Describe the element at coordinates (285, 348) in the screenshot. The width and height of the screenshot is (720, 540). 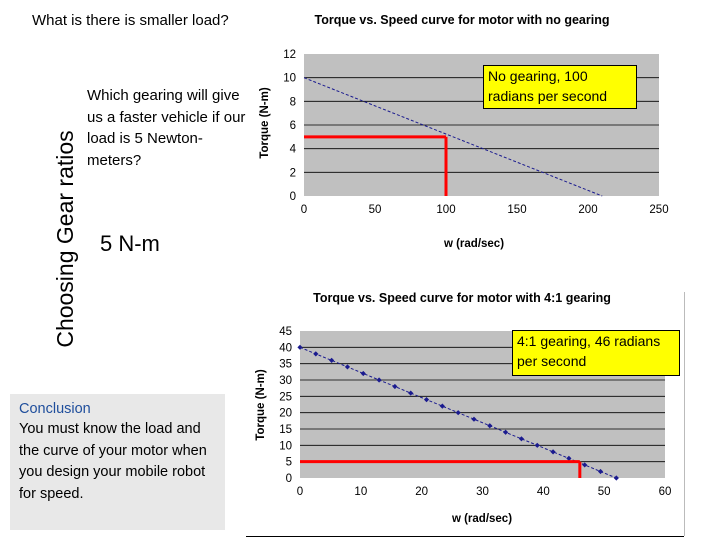
I see `y-tick-label: 40` at that location.